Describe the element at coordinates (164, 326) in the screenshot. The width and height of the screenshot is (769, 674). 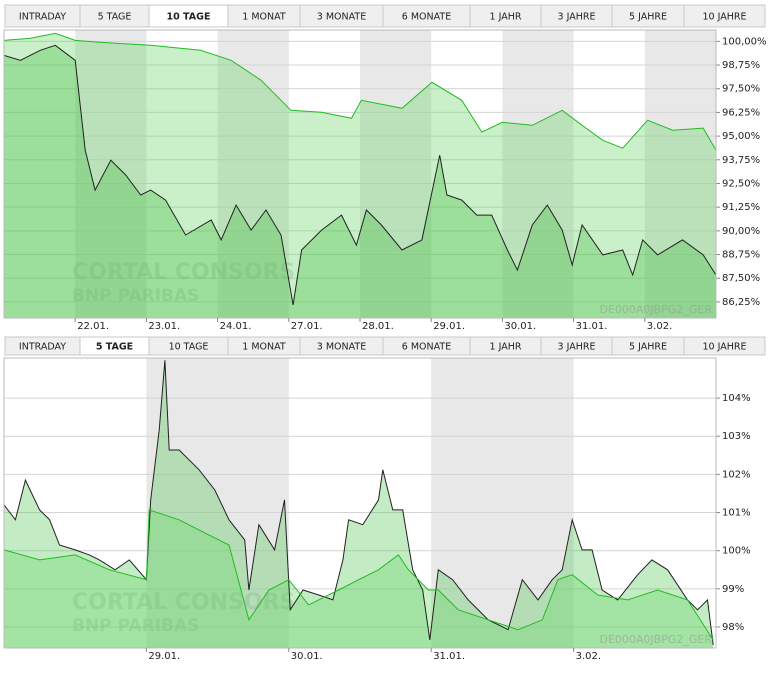
I see `x-tick-label: 23.01.` at that location.